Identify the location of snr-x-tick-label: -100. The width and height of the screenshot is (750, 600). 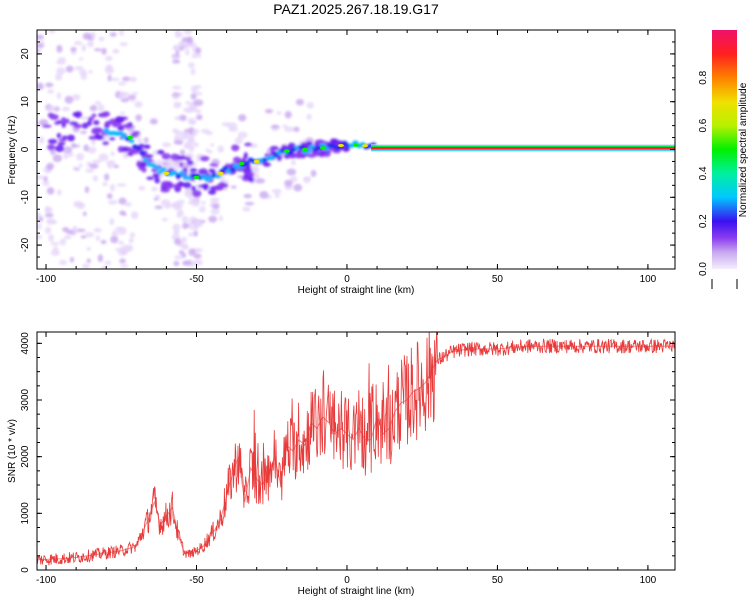
(46, 580).